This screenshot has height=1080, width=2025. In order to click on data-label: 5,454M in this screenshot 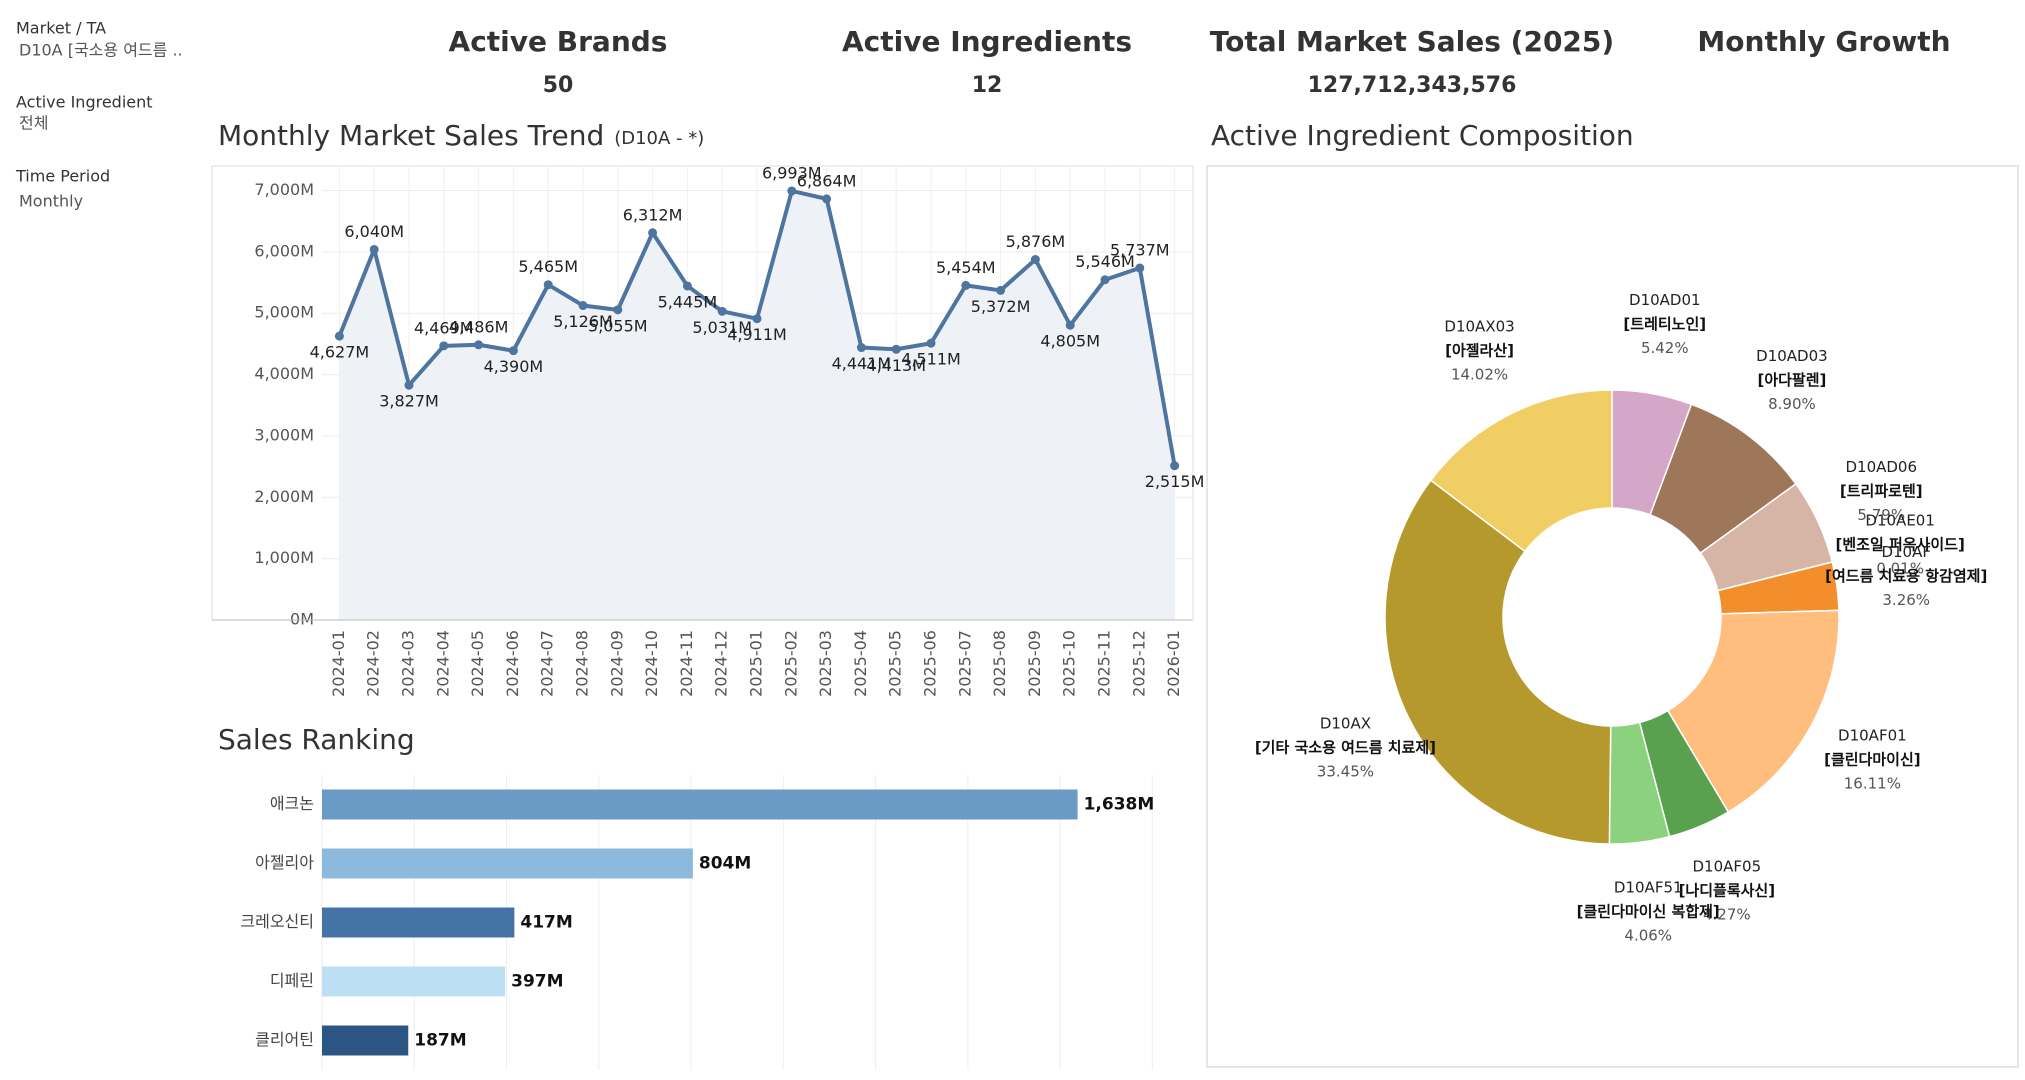, I will do `click(966, 267)`.